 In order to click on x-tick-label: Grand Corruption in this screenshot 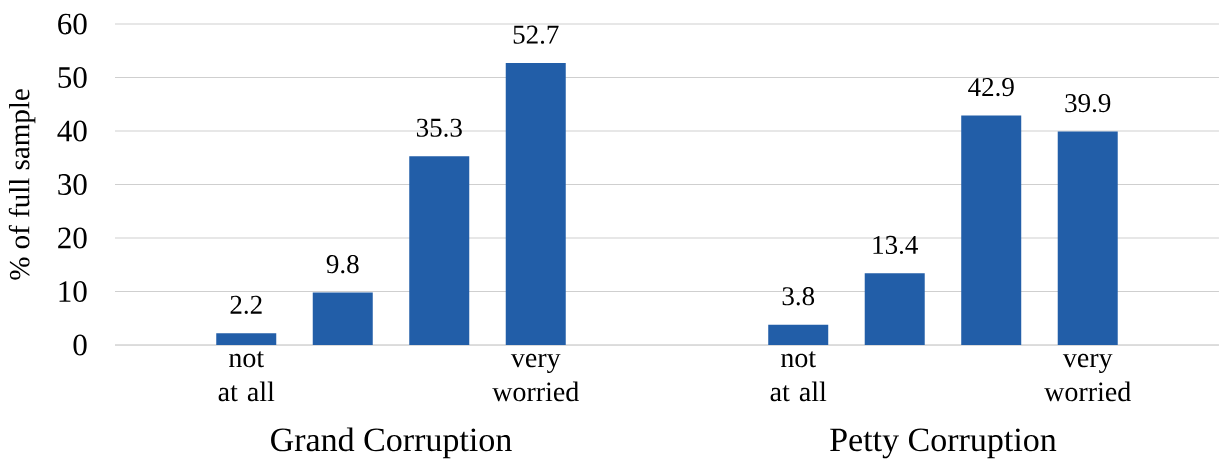, I will do `click(391, 443)`.